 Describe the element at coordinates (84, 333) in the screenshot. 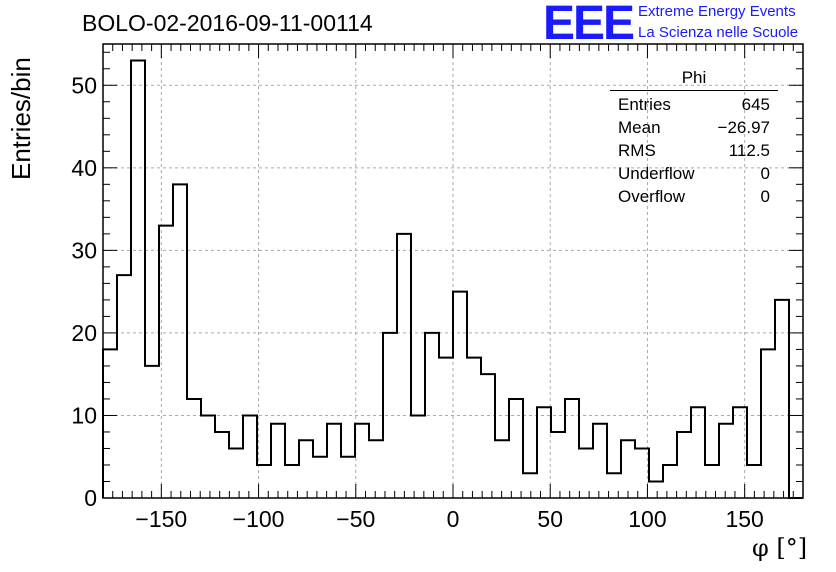

I see `y-tick-label: 20` at that location.